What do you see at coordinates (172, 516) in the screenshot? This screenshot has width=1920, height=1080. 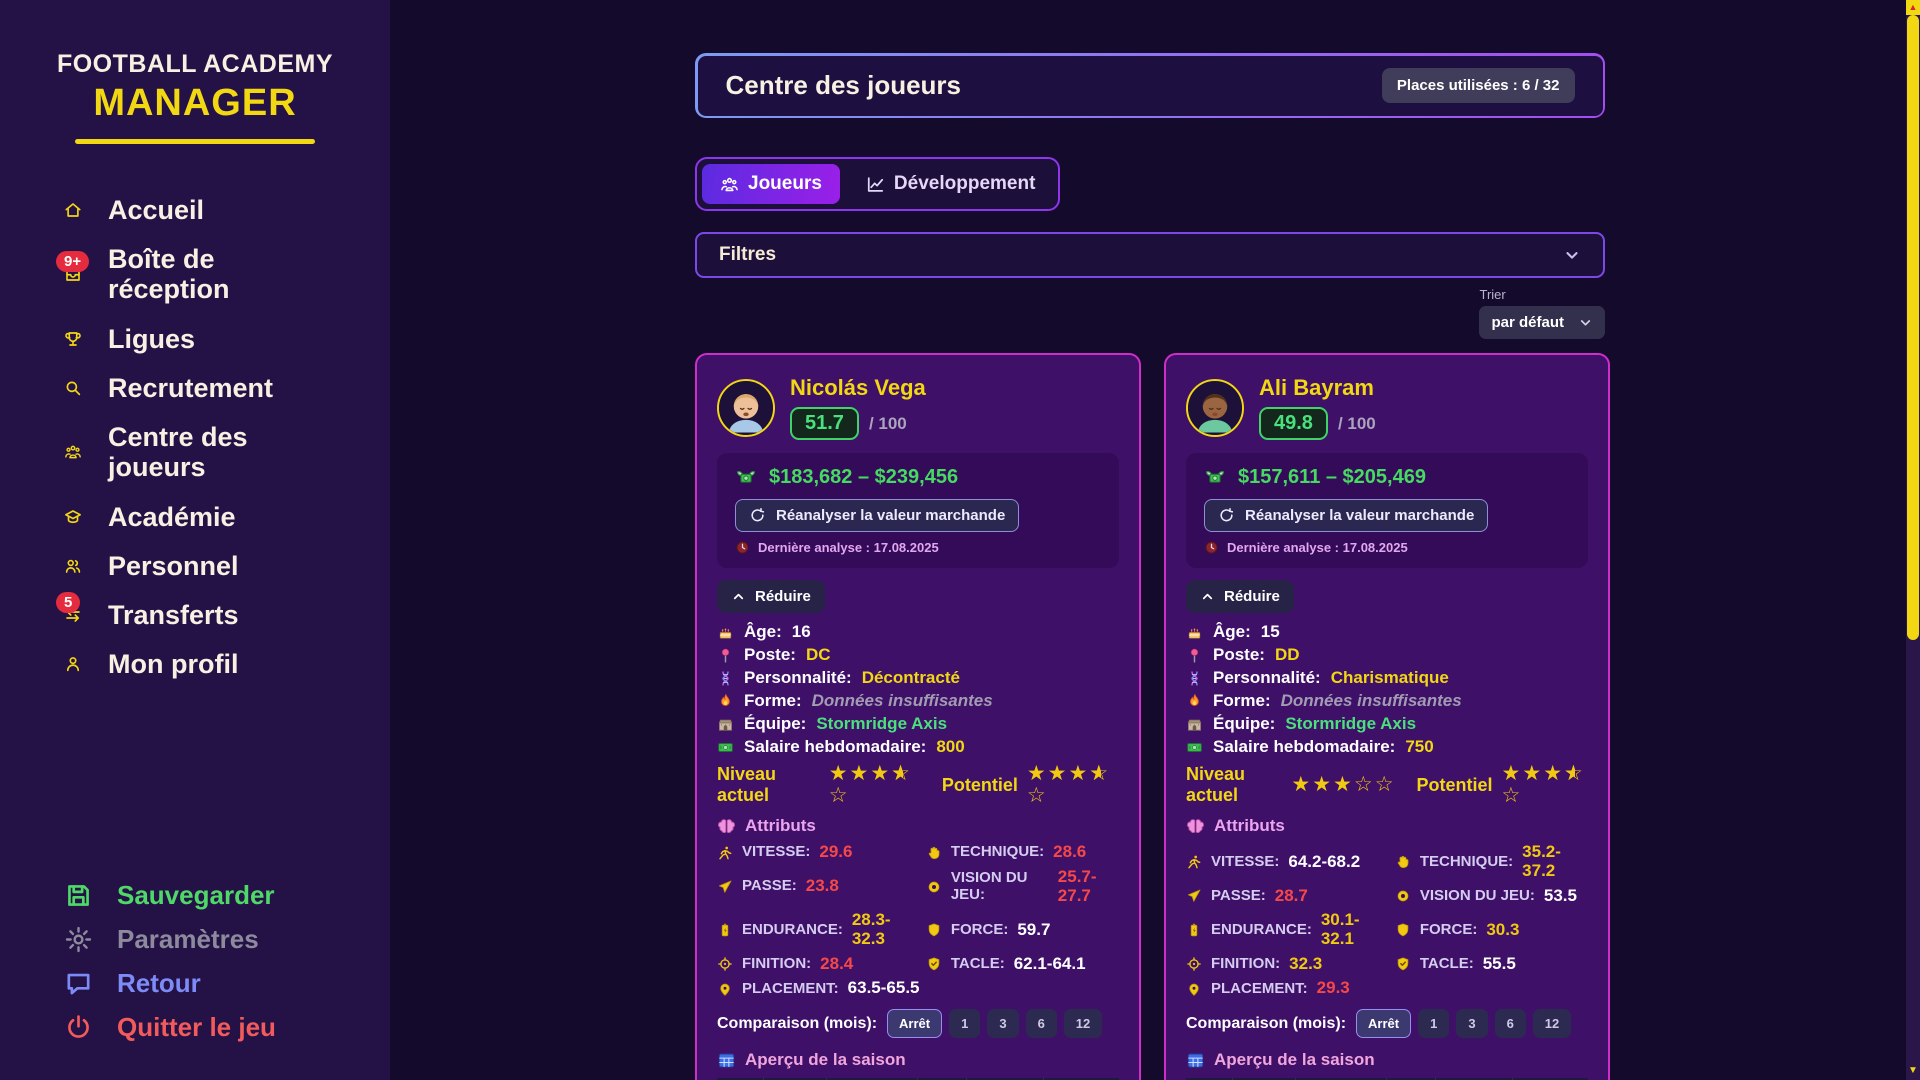 I see `sidebar-item-label: Académie` at bounding box center [172, 516].